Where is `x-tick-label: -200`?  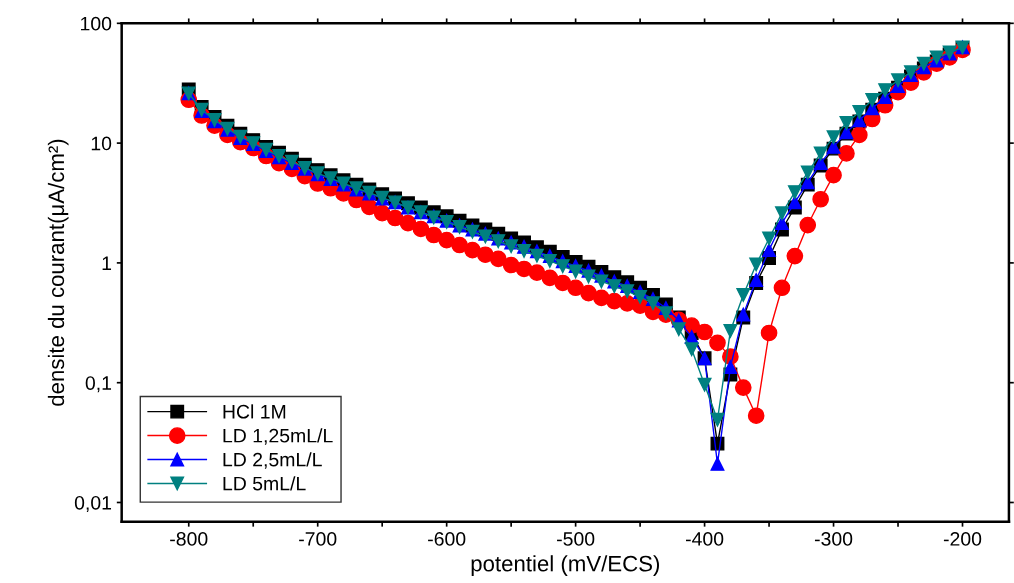
x-tick-label: -200 is located at coordinates (962, 539).